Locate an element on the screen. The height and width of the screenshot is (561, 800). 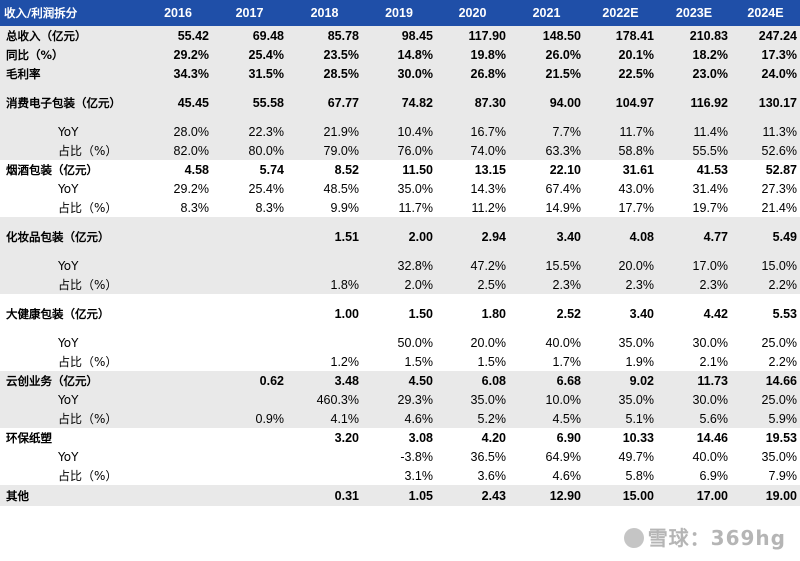
header-year: 2020 is located at coordinates (472, 13).